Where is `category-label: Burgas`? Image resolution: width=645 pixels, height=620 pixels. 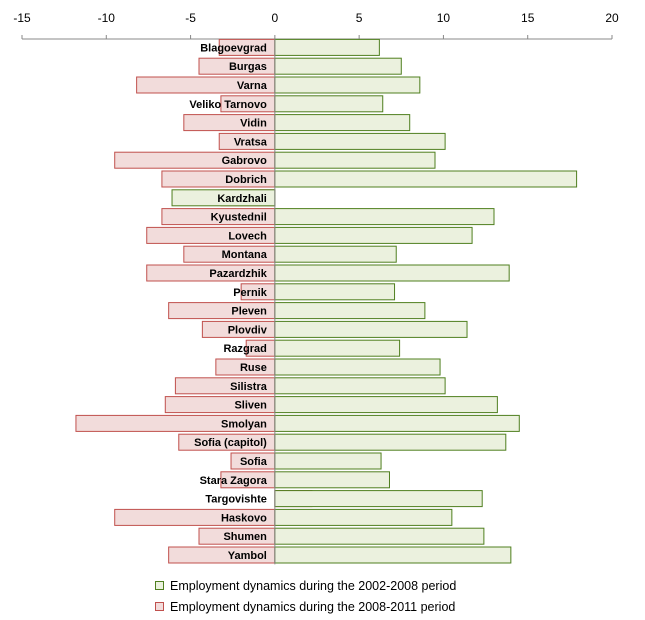
category-label: Burgas is located at coordinates (248, 67).